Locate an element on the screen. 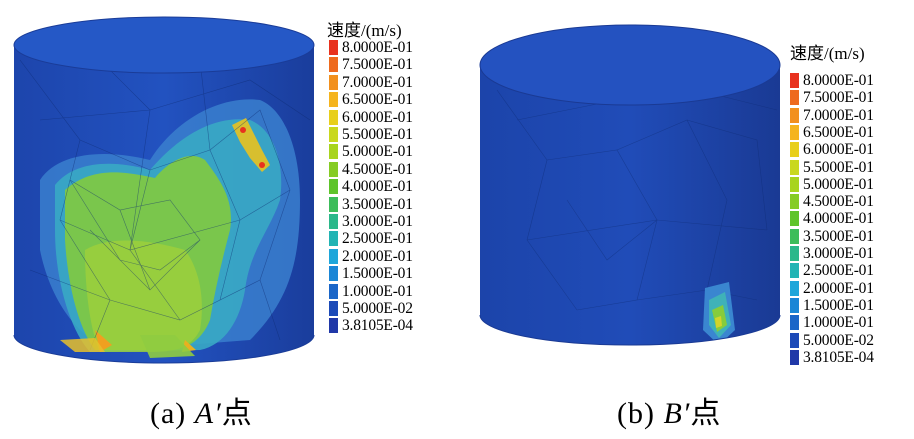 The image size is (914, 439). legend-b-label: 5.0000E-02 is located at coordinates (838, 340).